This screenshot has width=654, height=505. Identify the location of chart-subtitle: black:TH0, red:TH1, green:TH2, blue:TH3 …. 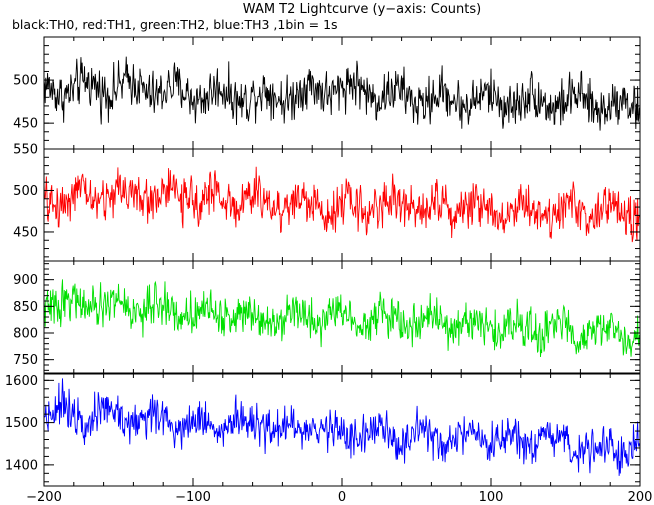
(175, 24).